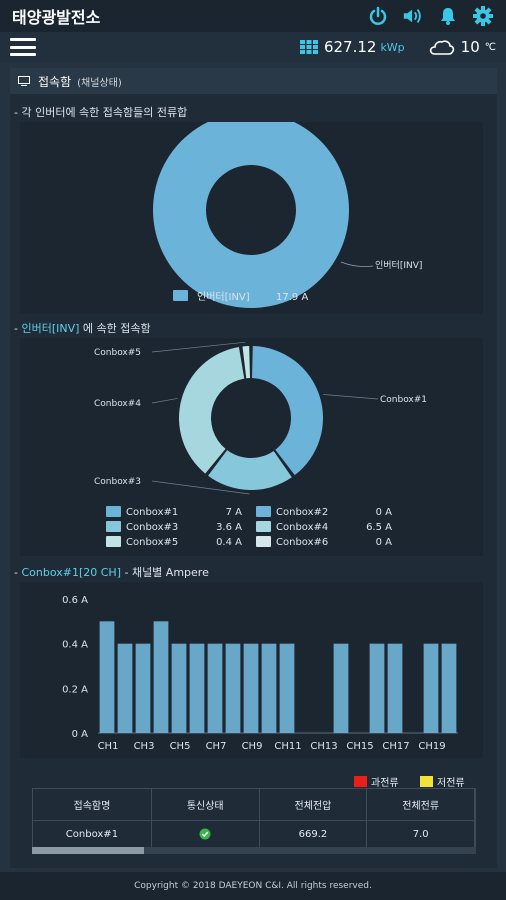 The width and height of the screenshot is (506, 900). I want to click on legend-value: 0.4 A, so click(229, 542).